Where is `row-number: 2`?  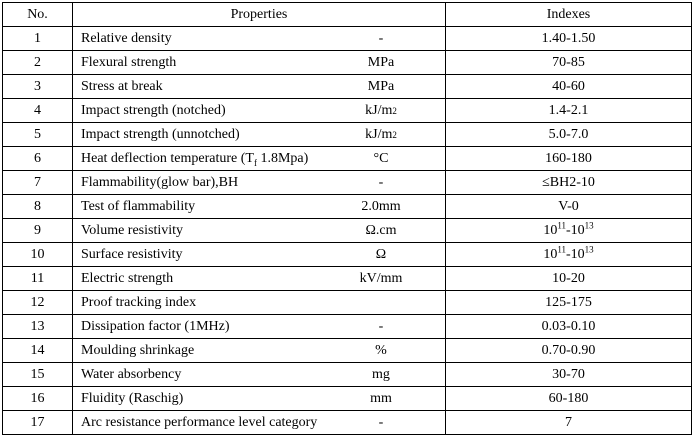
row-number: 2 is located at coordinates (37, 62).